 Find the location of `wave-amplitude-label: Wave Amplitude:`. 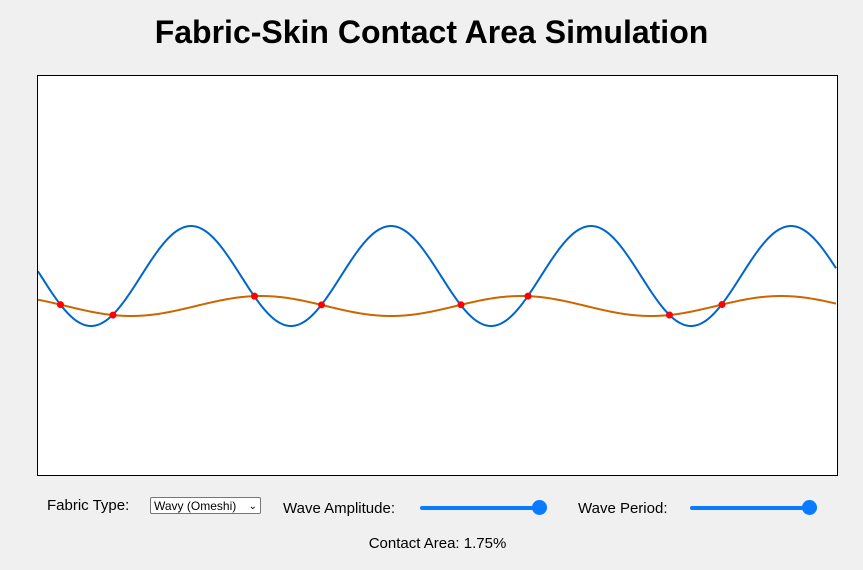

wave-amplitude-label: Wave Amplitude: is located at coordinates (339, 508).